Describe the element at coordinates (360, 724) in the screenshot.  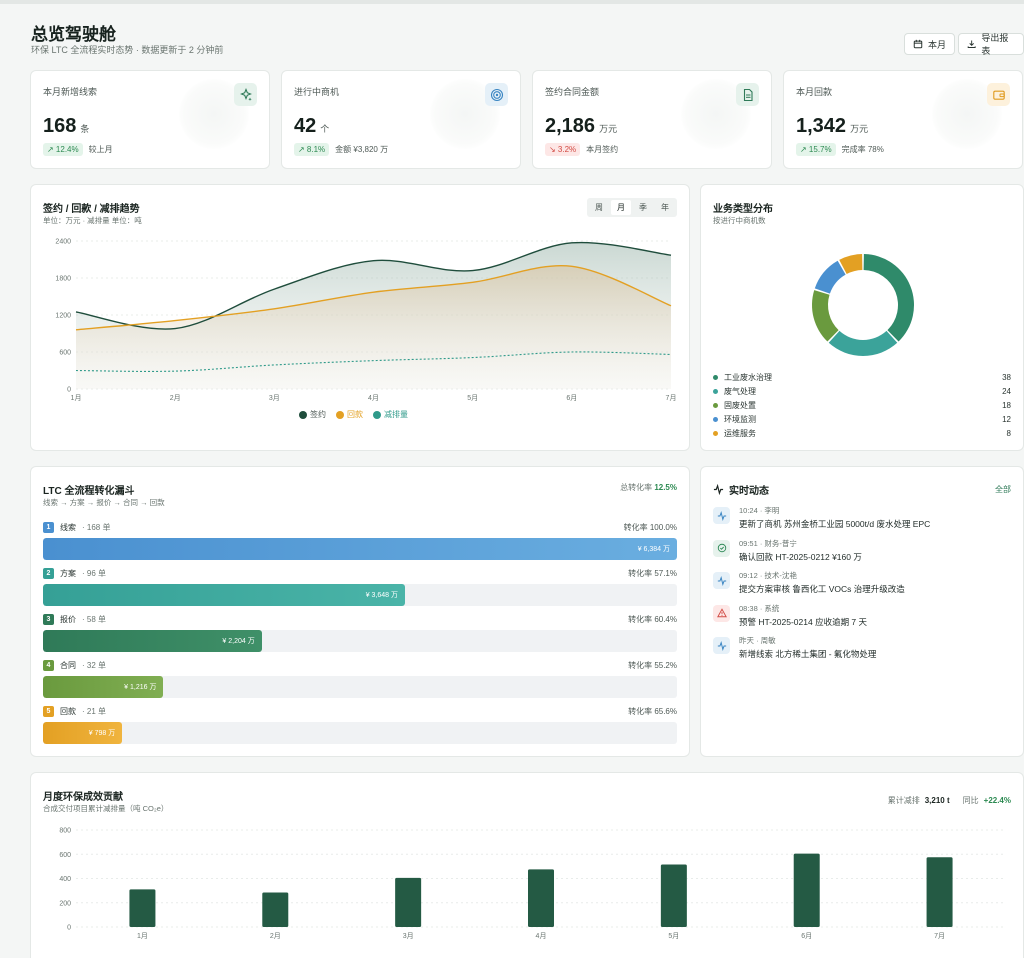
I see `funnel-stage: 5 回款 · 21 单 转化率 65.6% ¥ 798 万` at that location.